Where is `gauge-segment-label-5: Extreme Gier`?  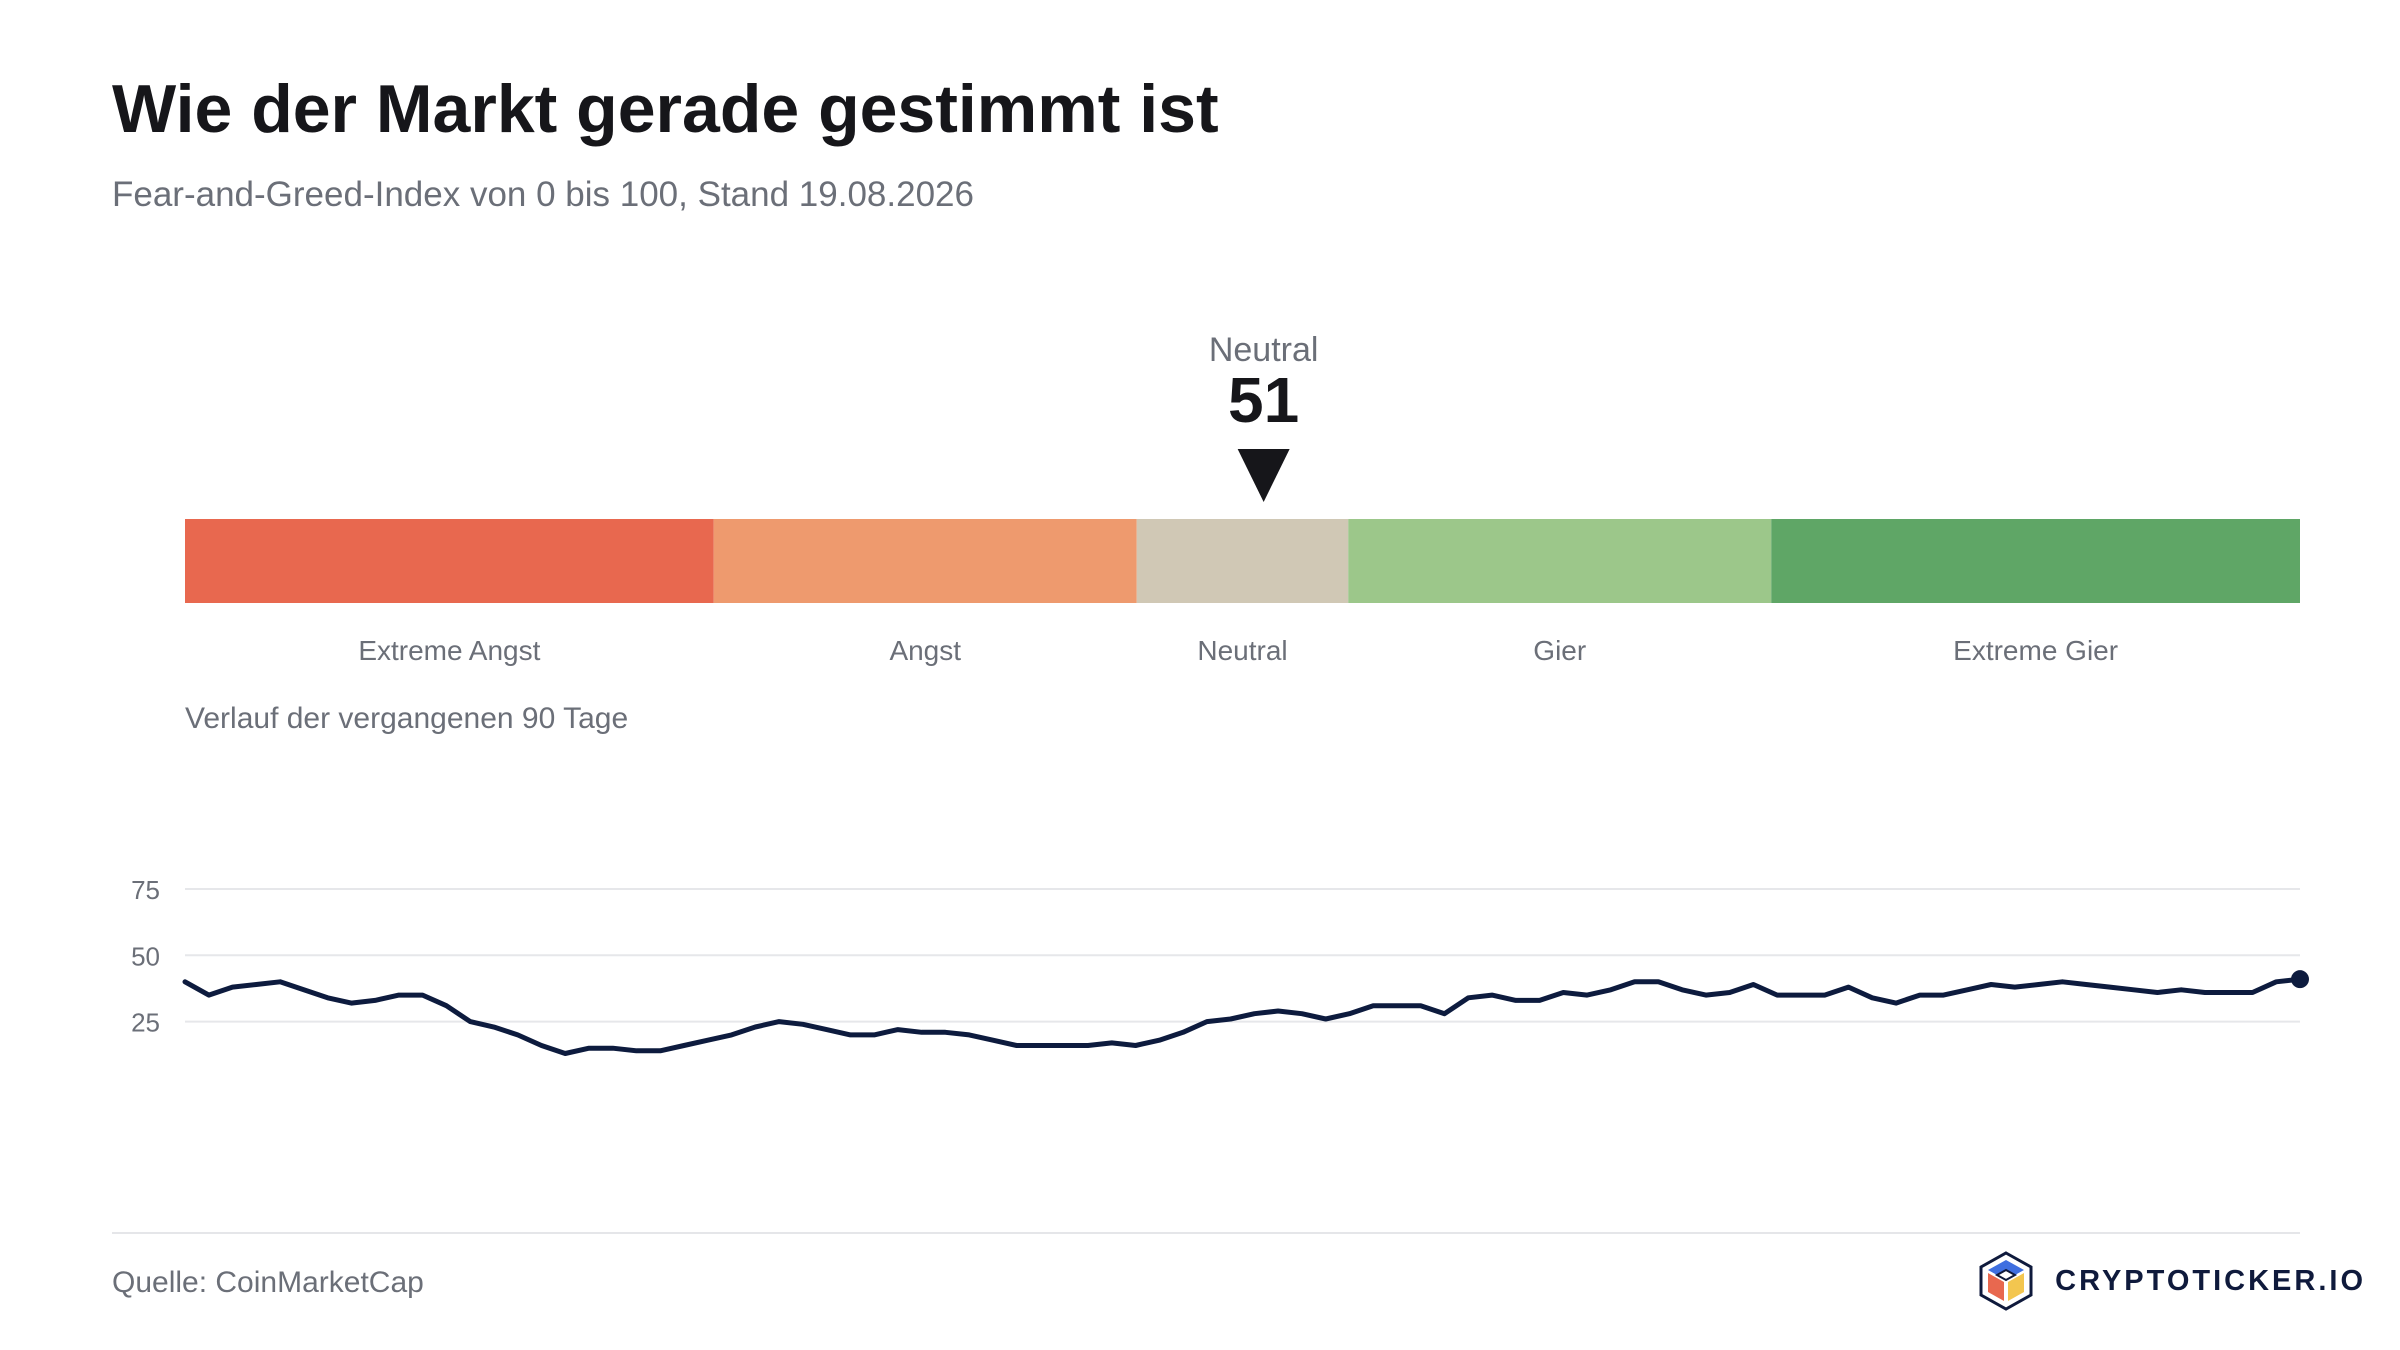
gauge-segment-label-5: Extreme Gier is located at coordinates (2035, 650).